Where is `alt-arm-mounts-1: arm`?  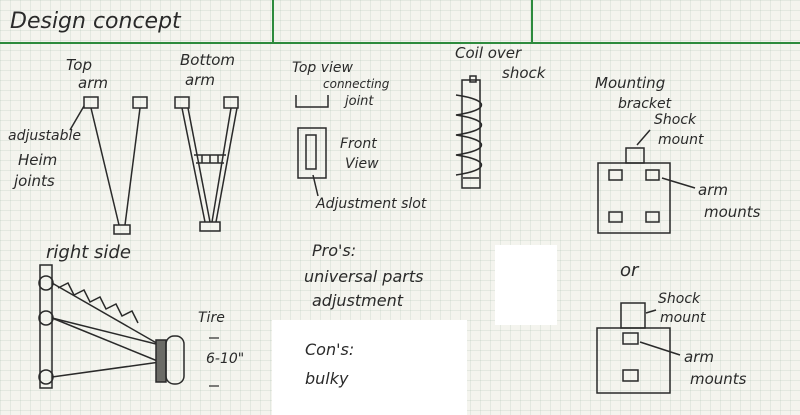
alt-arm-mounts-1: arm is located at coordinates (699, 357).